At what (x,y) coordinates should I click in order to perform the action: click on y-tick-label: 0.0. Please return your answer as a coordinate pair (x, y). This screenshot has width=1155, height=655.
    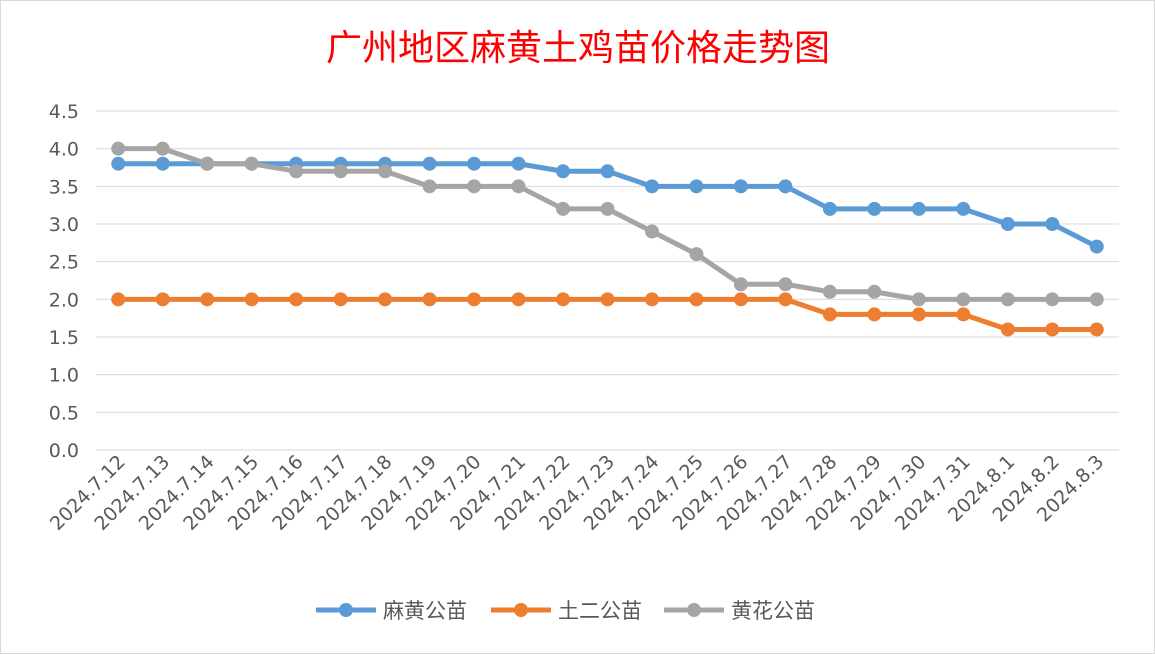
    Looking at the image, I should click on (64, 451).